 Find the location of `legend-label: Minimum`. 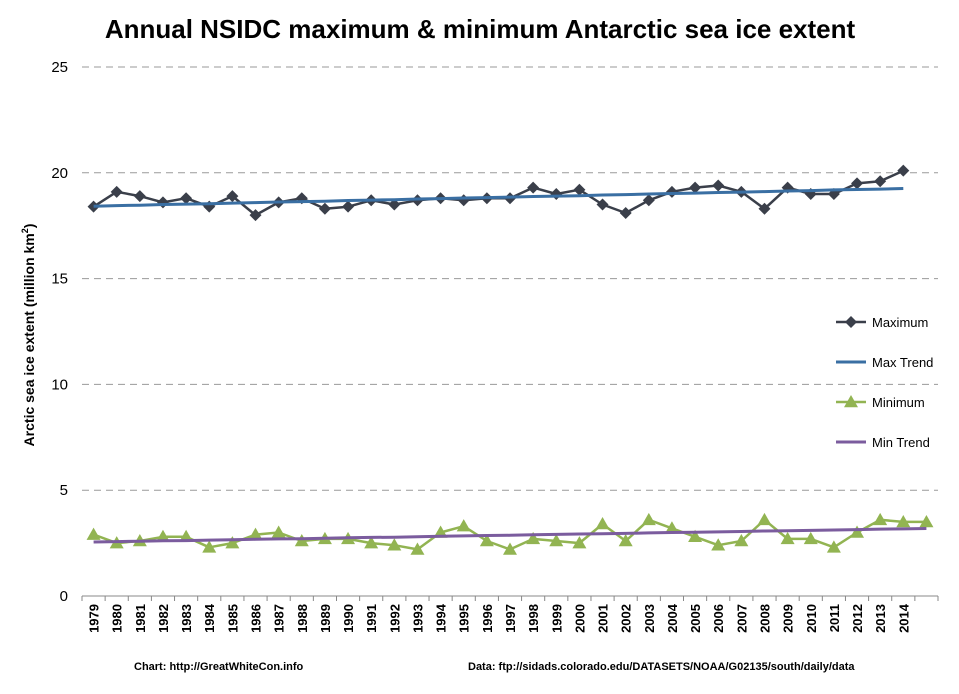

legend-label: Minimum is located at coordinates (898, 402).